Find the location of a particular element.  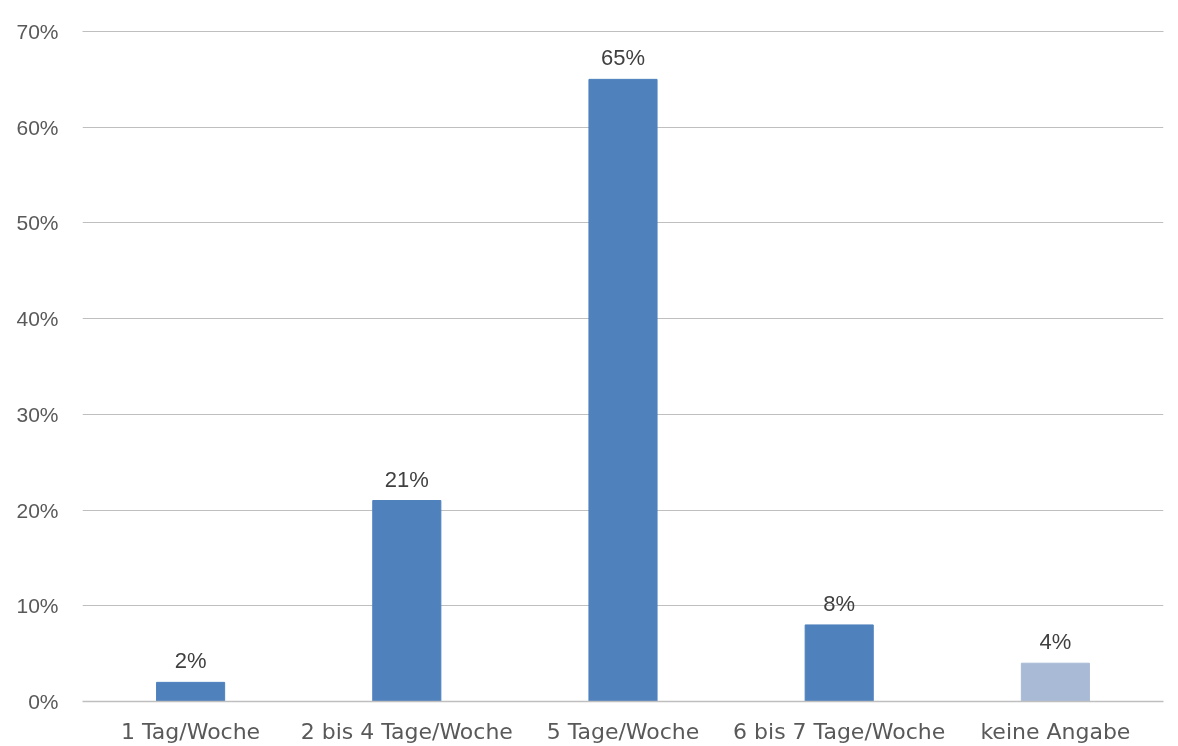

y-tick-label: 20% is located at coordinates (37, 510).